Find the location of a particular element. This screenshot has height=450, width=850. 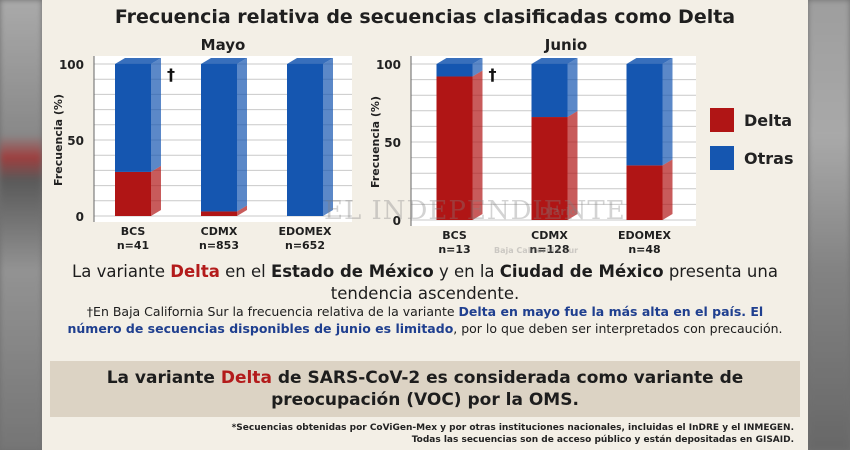

category-count-label: n=41 is located at coordinates (133, 245).